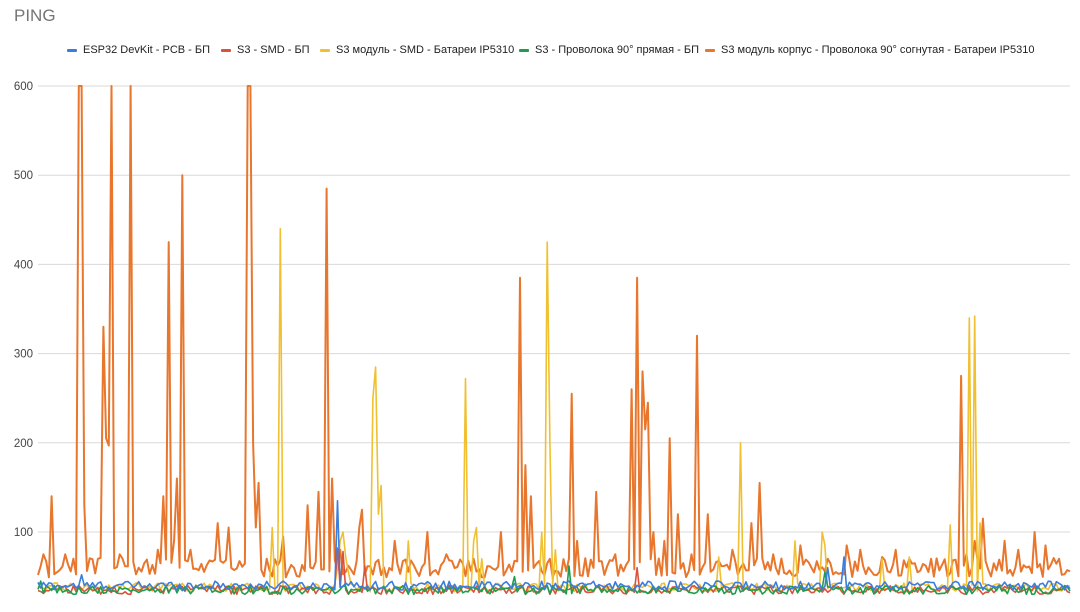 Image resolution: width=1080 pixels, height=612 pixels. I want to click on y-tick-label: 200, so click(23, 444).